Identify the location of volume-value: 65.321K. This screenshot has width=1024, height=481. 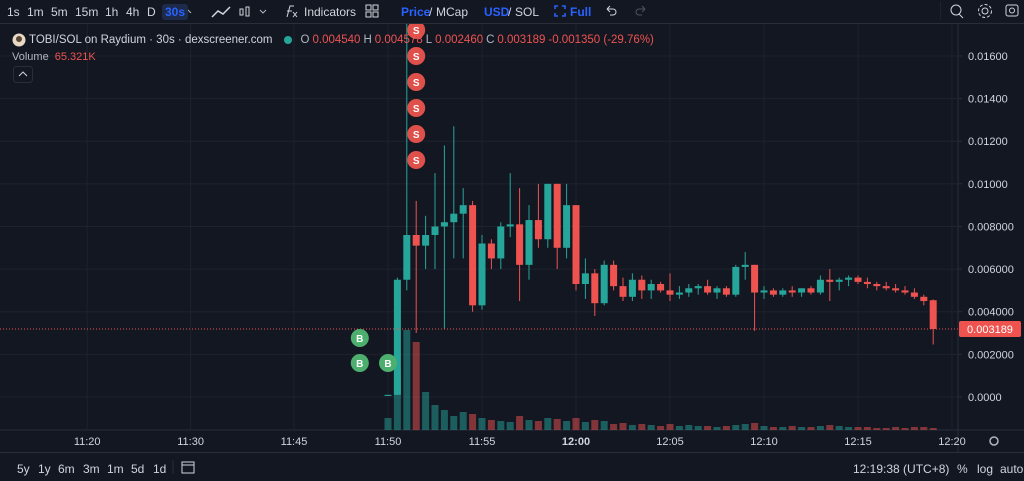
(75, 57).